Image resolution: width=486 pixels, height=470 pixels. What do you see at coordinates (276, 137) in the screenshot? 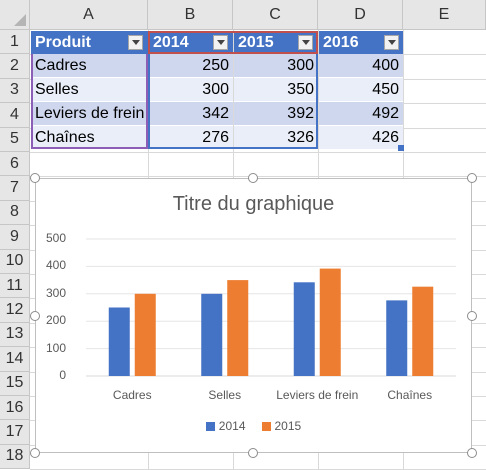
I see `value-cell: 326` at bounding box center [276, 137].